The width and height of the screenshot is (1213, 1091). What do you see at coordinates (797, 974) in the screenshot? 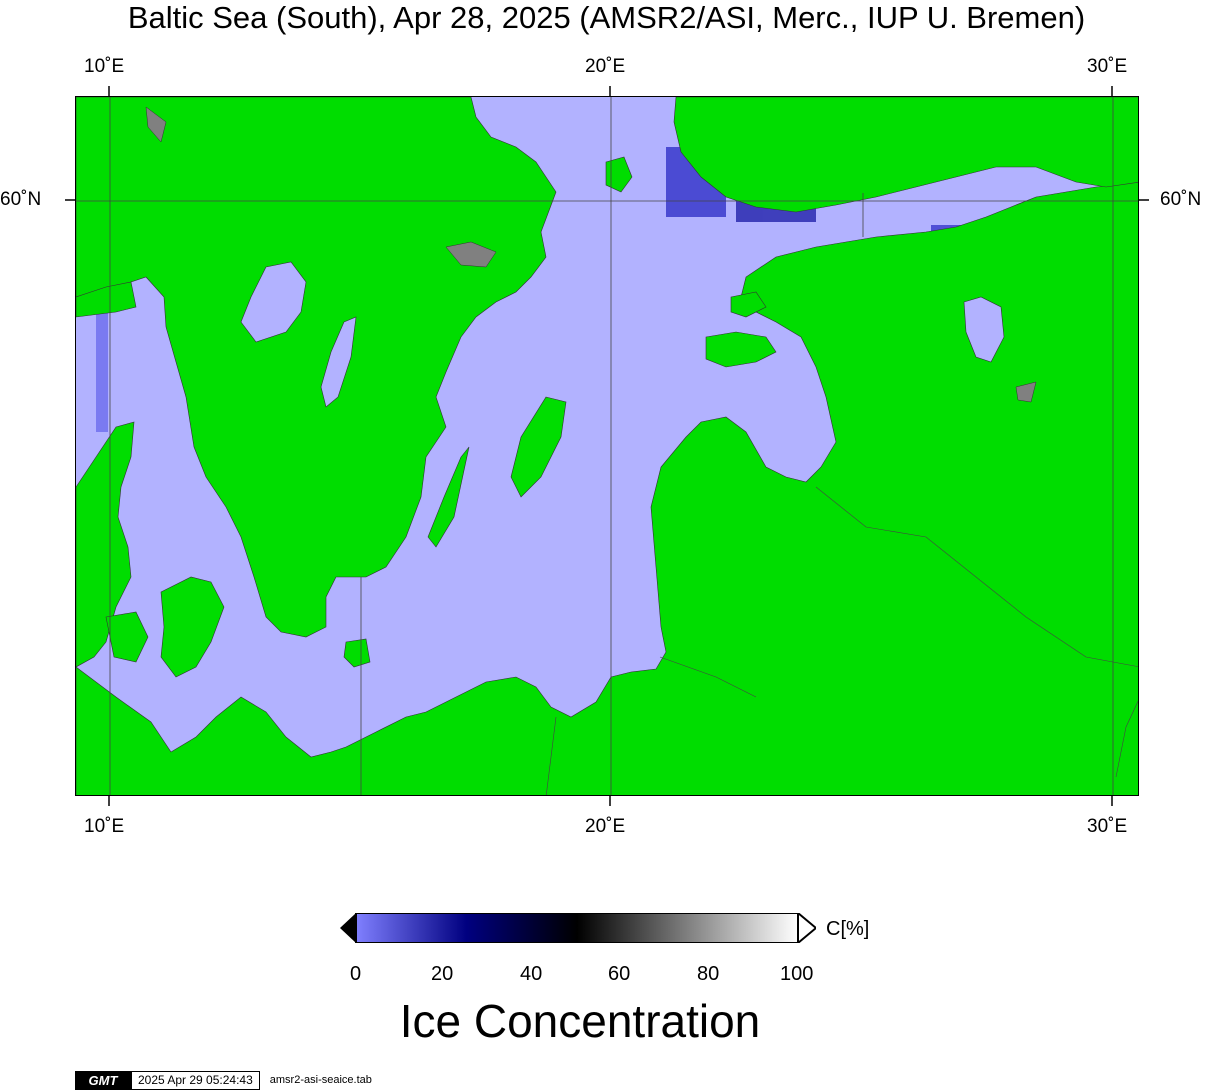
I see `colorbar-tick-100: 100` at bounding box center [797, 974].